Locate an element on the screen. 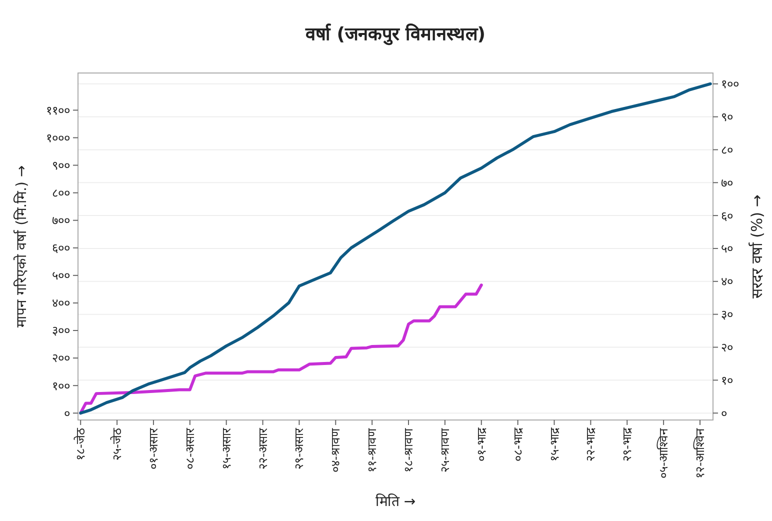 The image size is (772, 521). x-tick-label: ०१-असार is located at coordinates (153, 448).